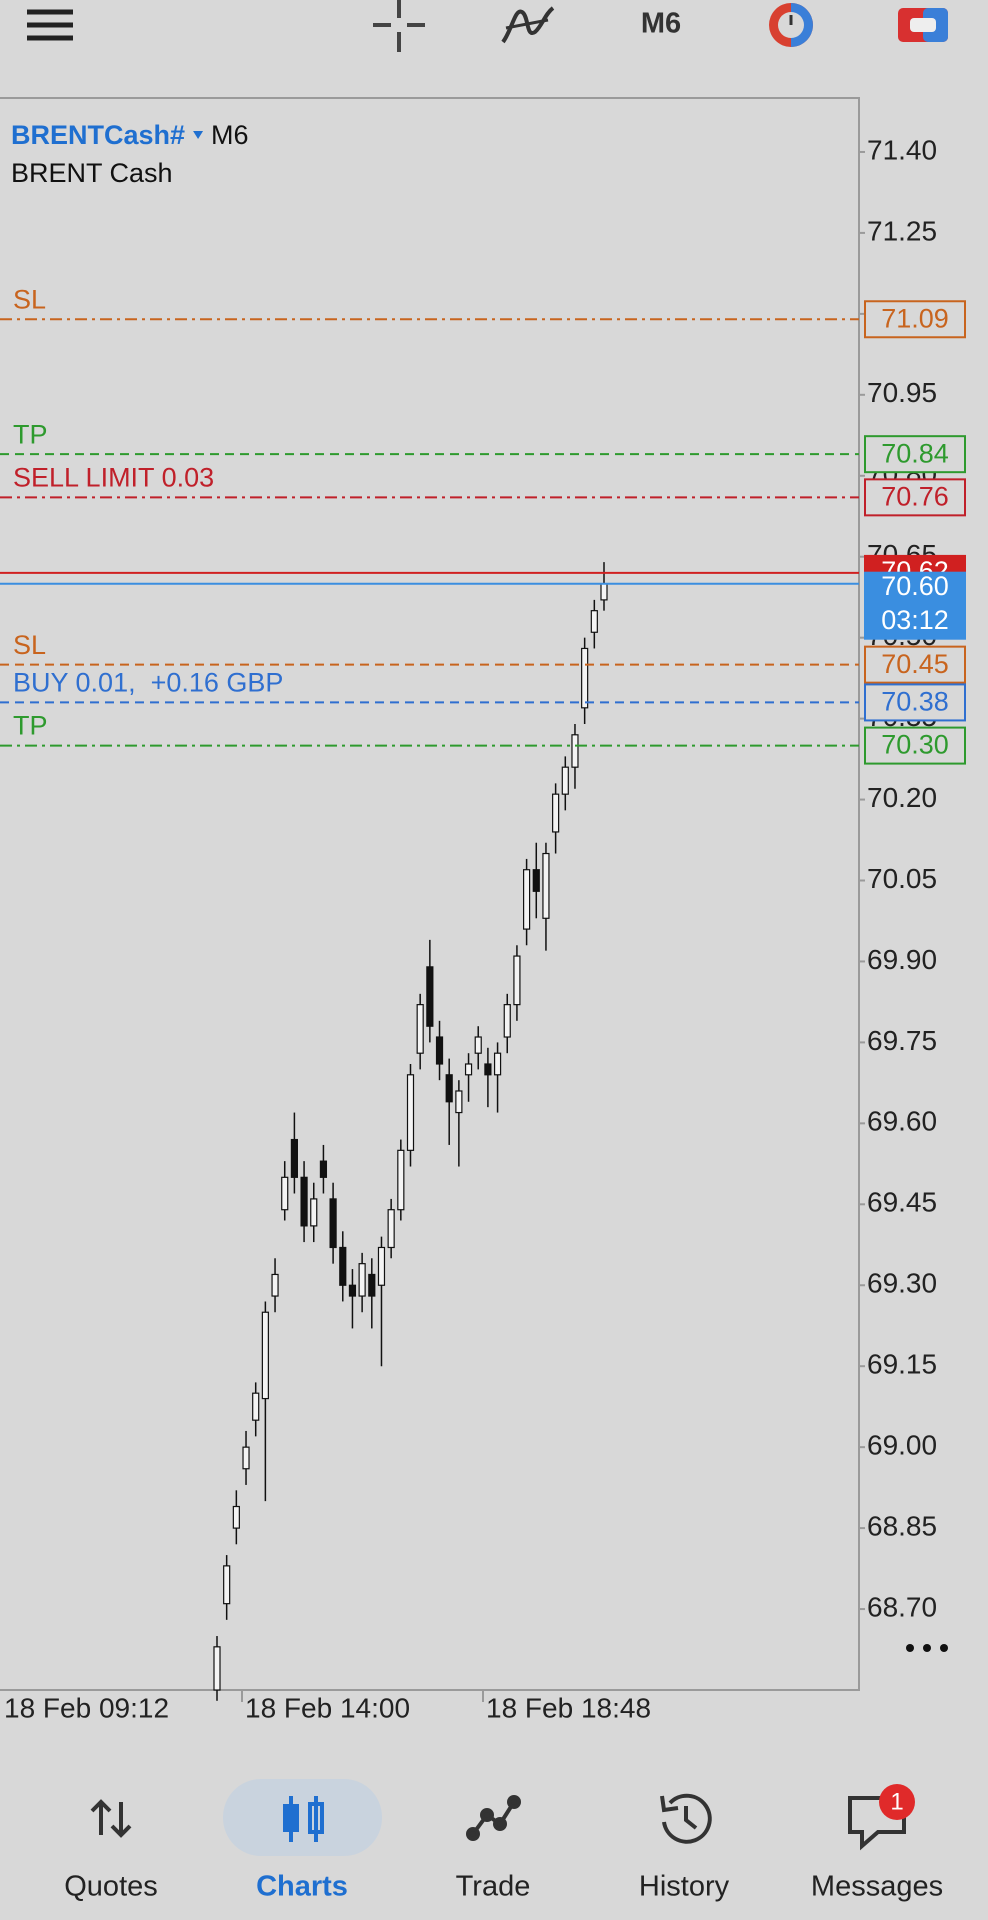 The image size is (988, 1920). What do you see at coordinates (568, 1707) in the screenshot?
I see `x-tick-label: 18 Feb 18:48` at bounding box center [568, 1707].